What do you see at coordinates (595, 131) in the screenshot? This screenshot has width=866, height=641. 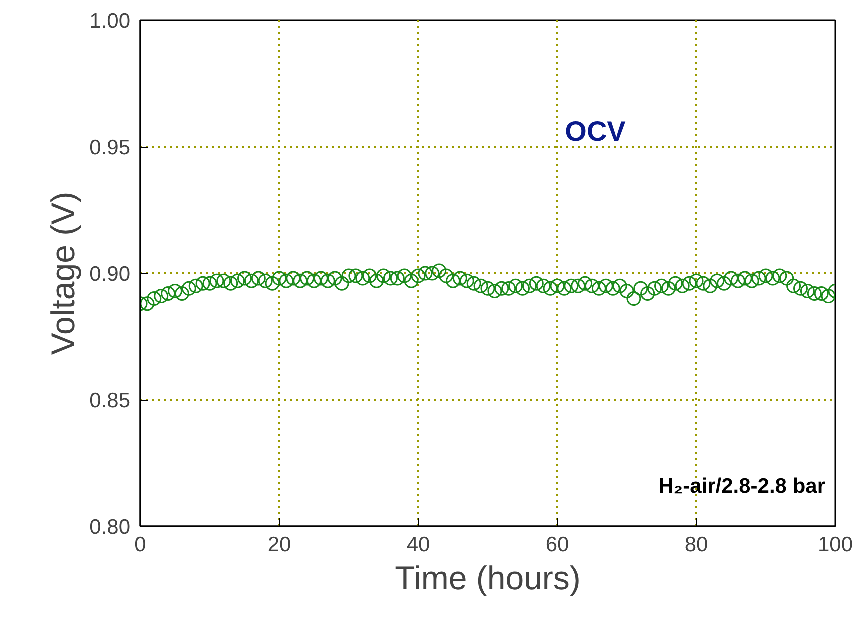 I see `annotation: OCV` at bounding box center [595, 131].